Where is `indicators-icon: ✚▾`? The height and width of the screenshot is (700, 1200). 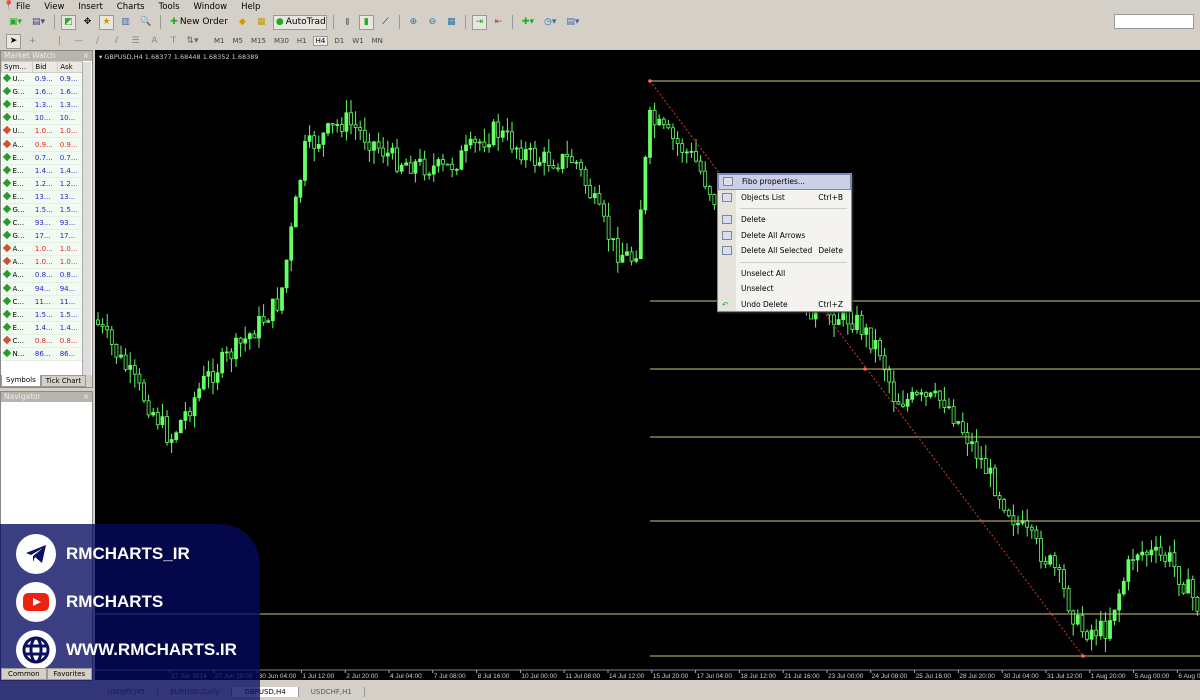 indicators-icon: ✚▾ is located at coordinates (527, 22).